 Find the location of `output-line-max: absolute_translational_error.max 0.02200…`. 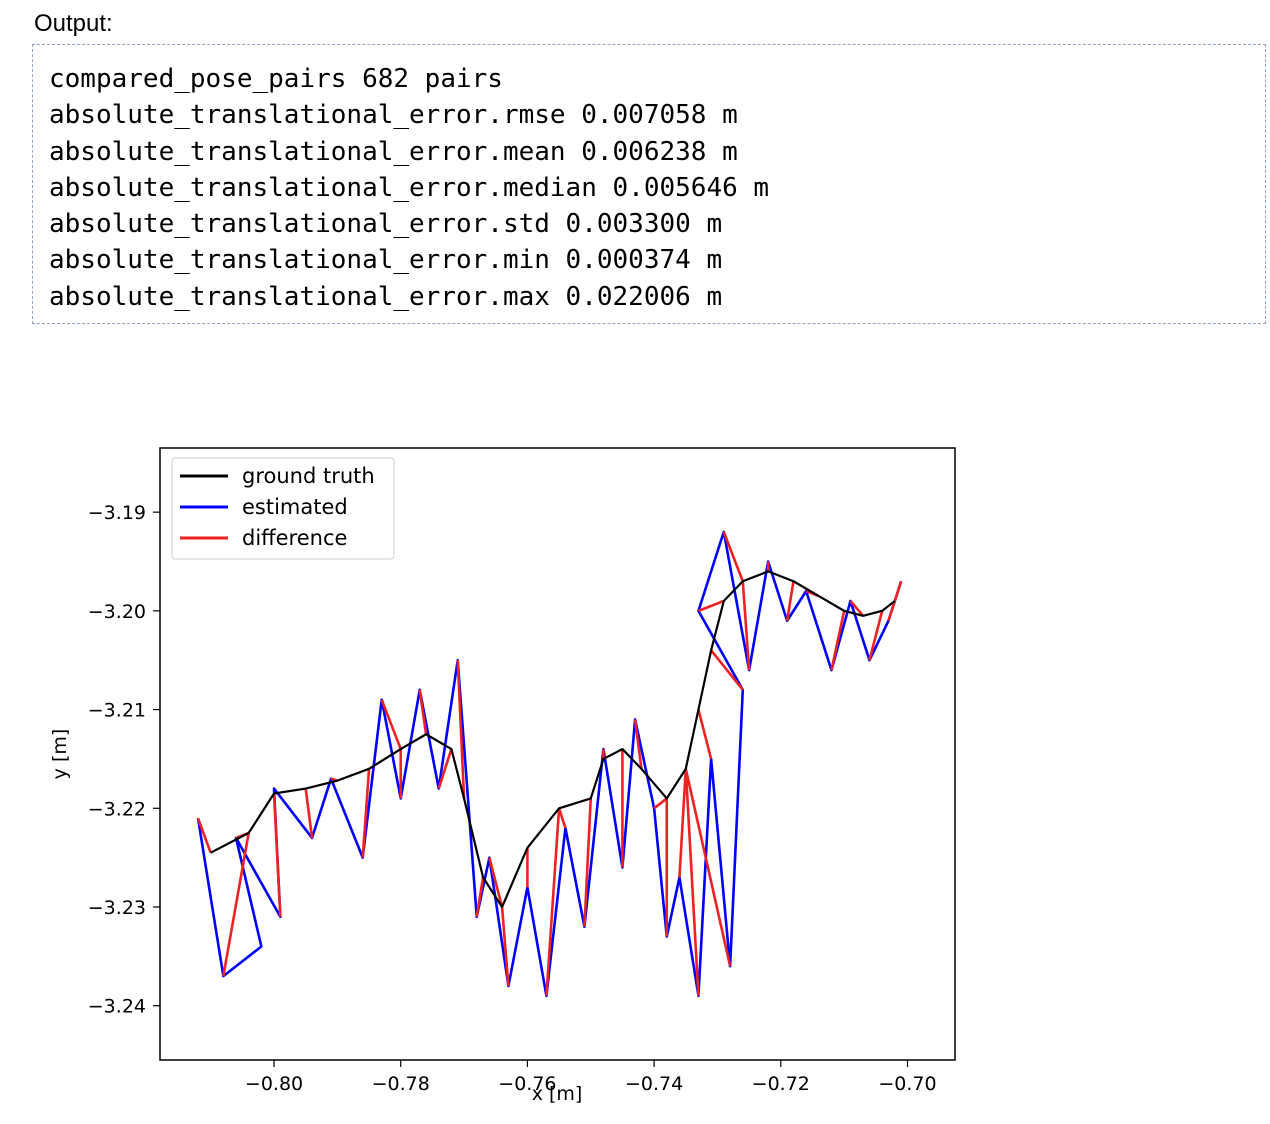

output-line-max: absolute_translational_error.max 0.02200… is located at coordinates (386, 296).